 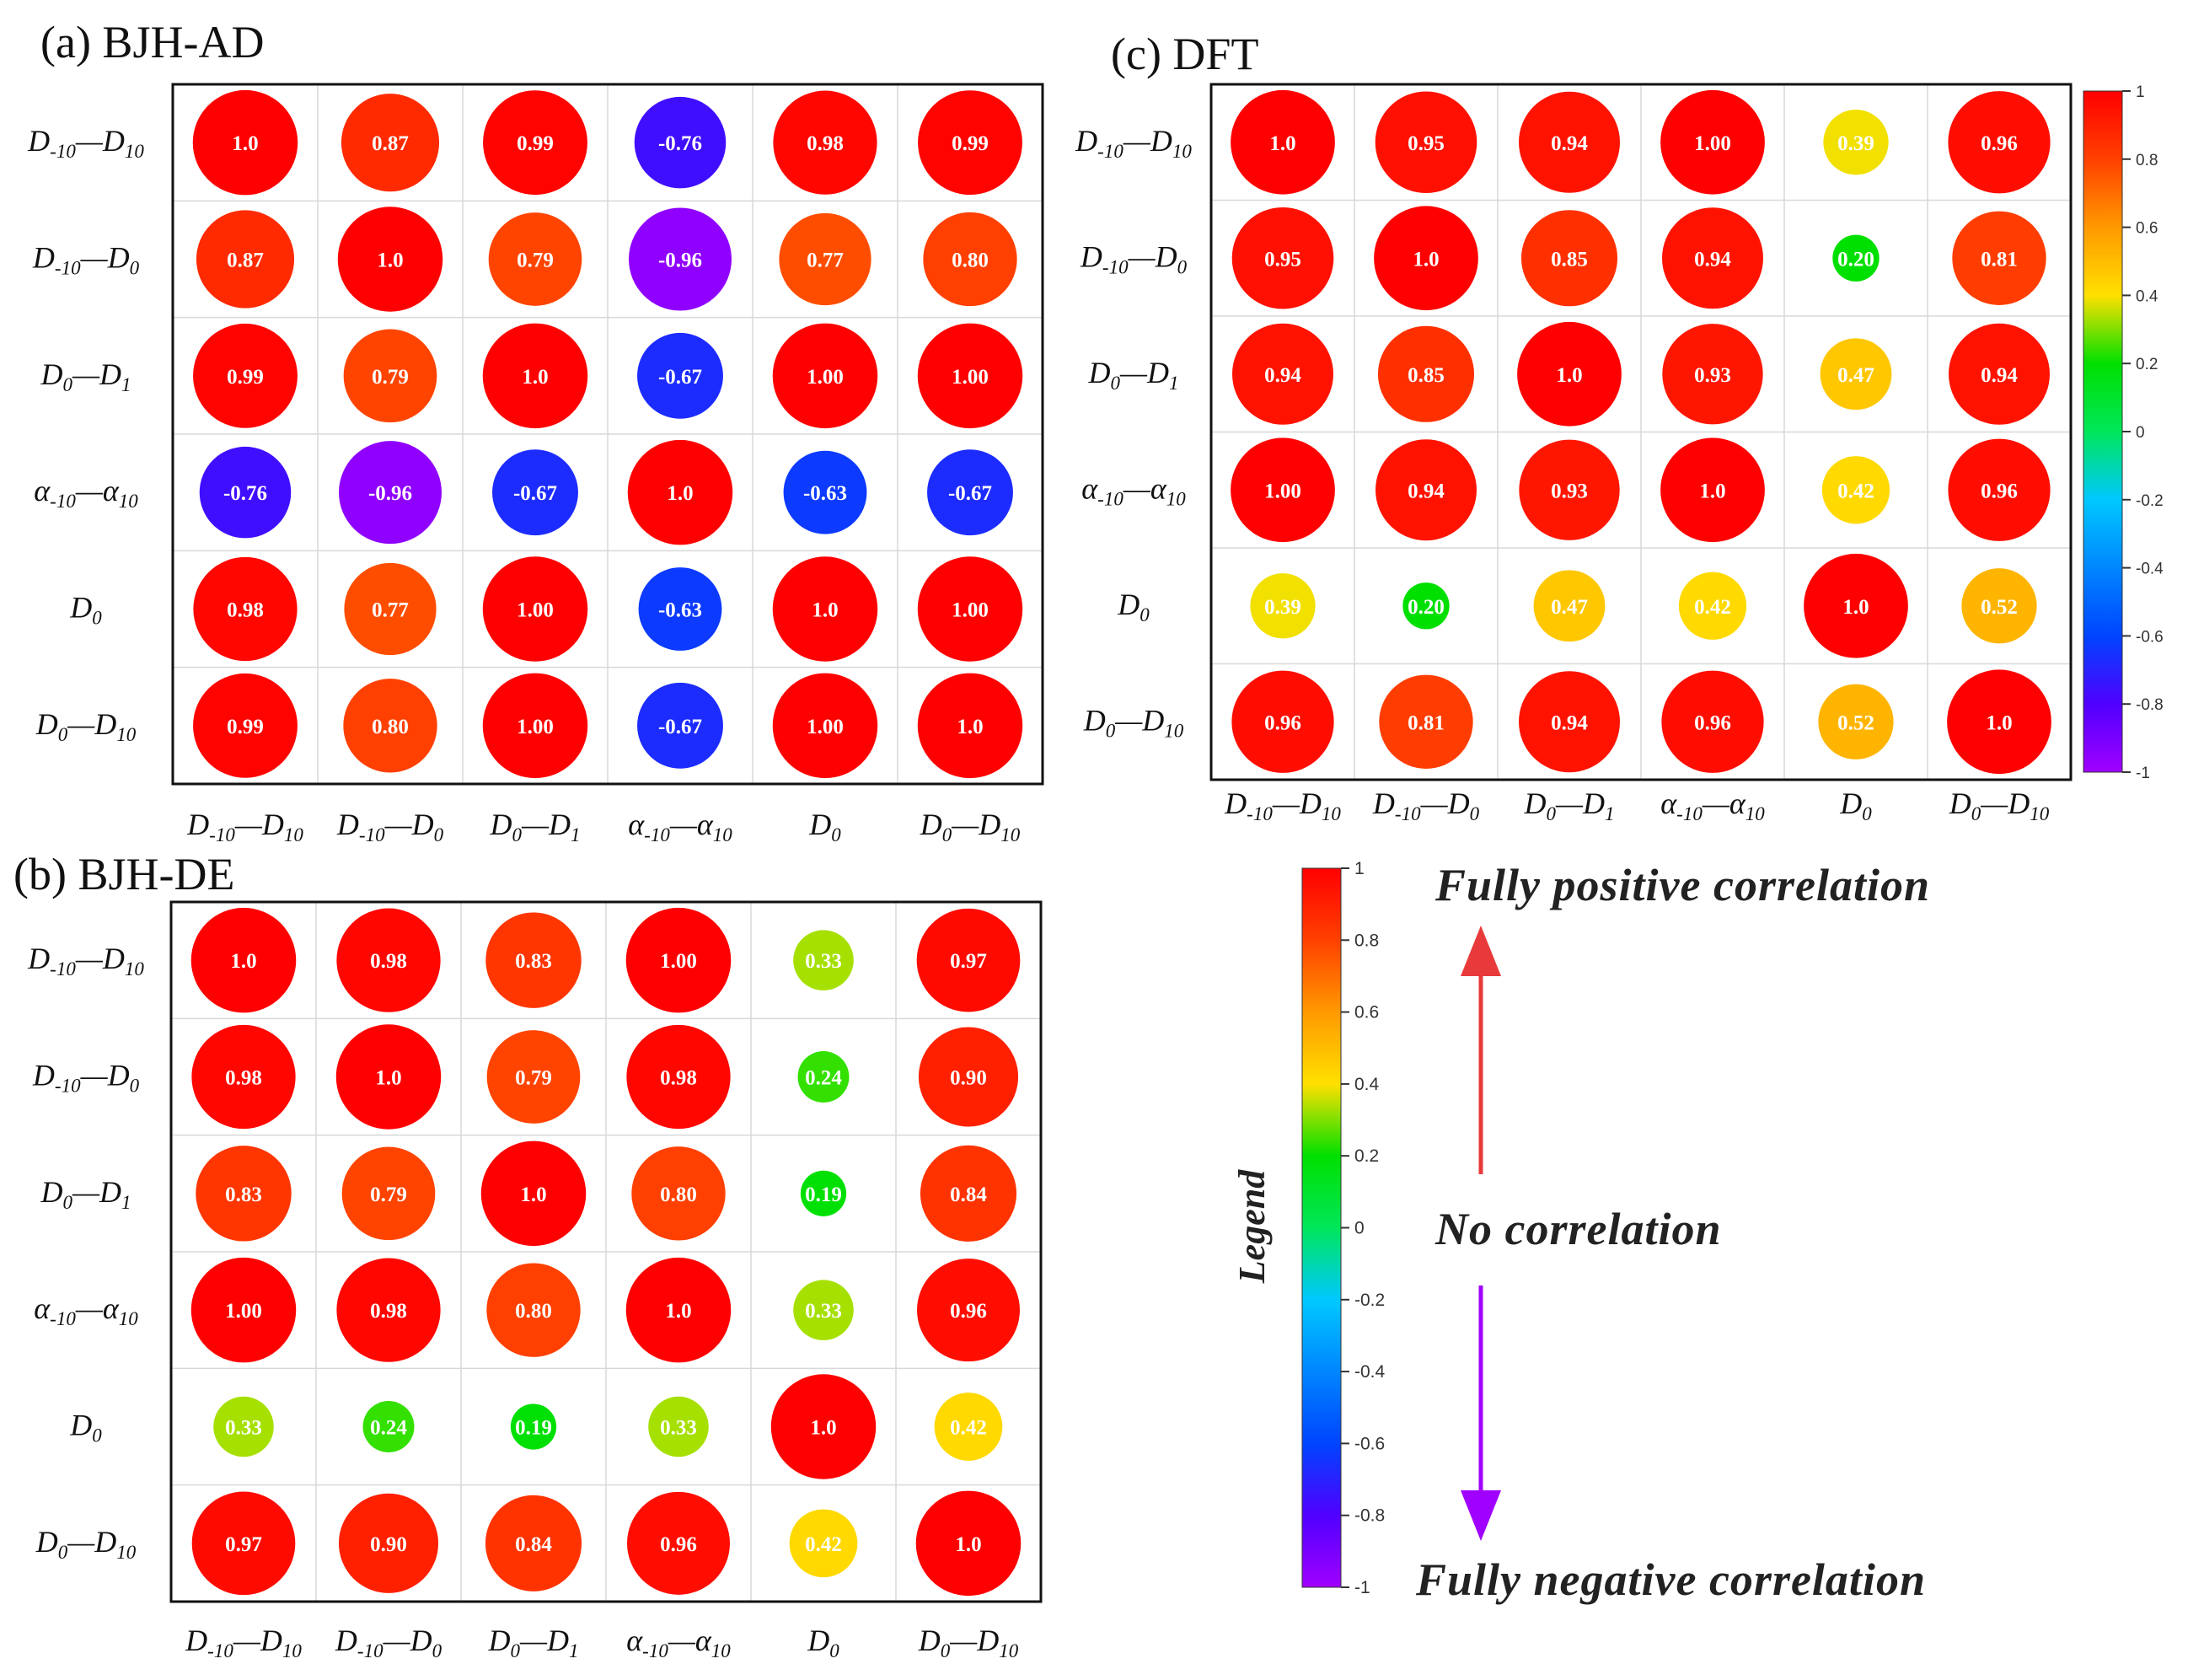 I want to click on correlation-value: 0.99, so click(x=245, y=727).